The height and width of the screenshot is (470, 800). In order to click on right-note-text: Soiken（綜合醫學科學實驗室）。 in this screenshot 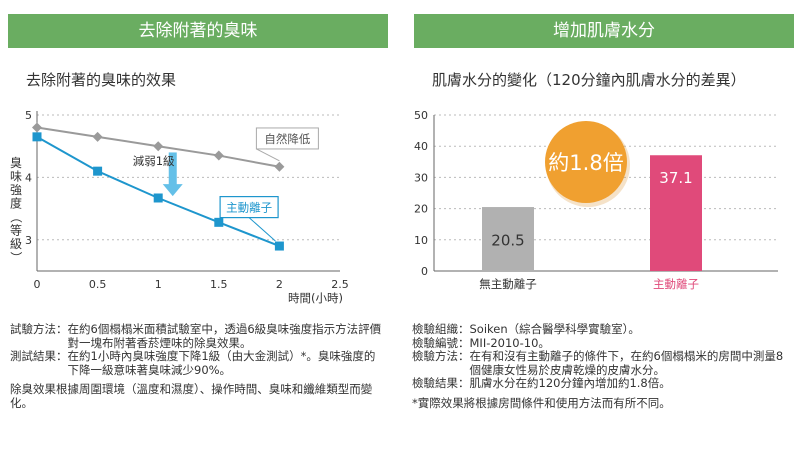, I will do `click(554, 329)`.